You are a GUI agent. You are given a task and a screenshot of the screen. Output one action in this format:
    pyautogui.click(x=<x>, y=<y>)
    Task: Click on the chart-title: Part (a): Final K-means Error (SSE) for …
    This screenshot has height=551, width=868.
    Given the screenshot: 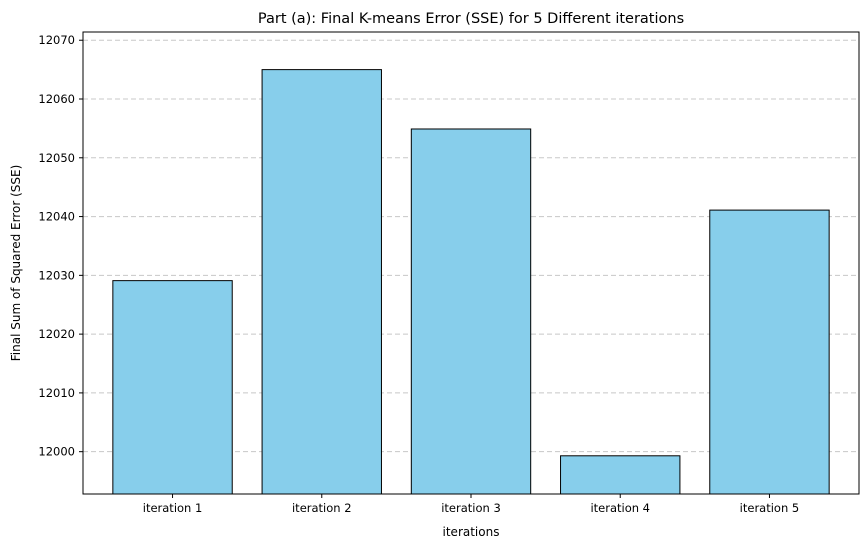 What is the action you would take?
    pyautogui.click(x=471, y=19)
    